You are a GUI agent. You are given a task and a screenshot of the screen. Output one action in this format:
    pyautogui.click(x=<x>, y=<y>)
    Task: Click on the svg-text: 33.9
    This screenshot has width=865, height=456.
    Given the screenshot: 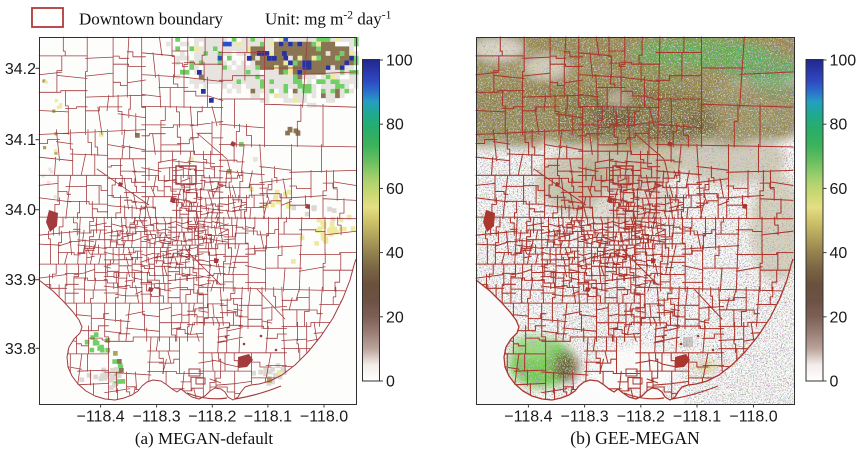 What is the action you would take?
    pyautogui.click(x=20, y=280)
    